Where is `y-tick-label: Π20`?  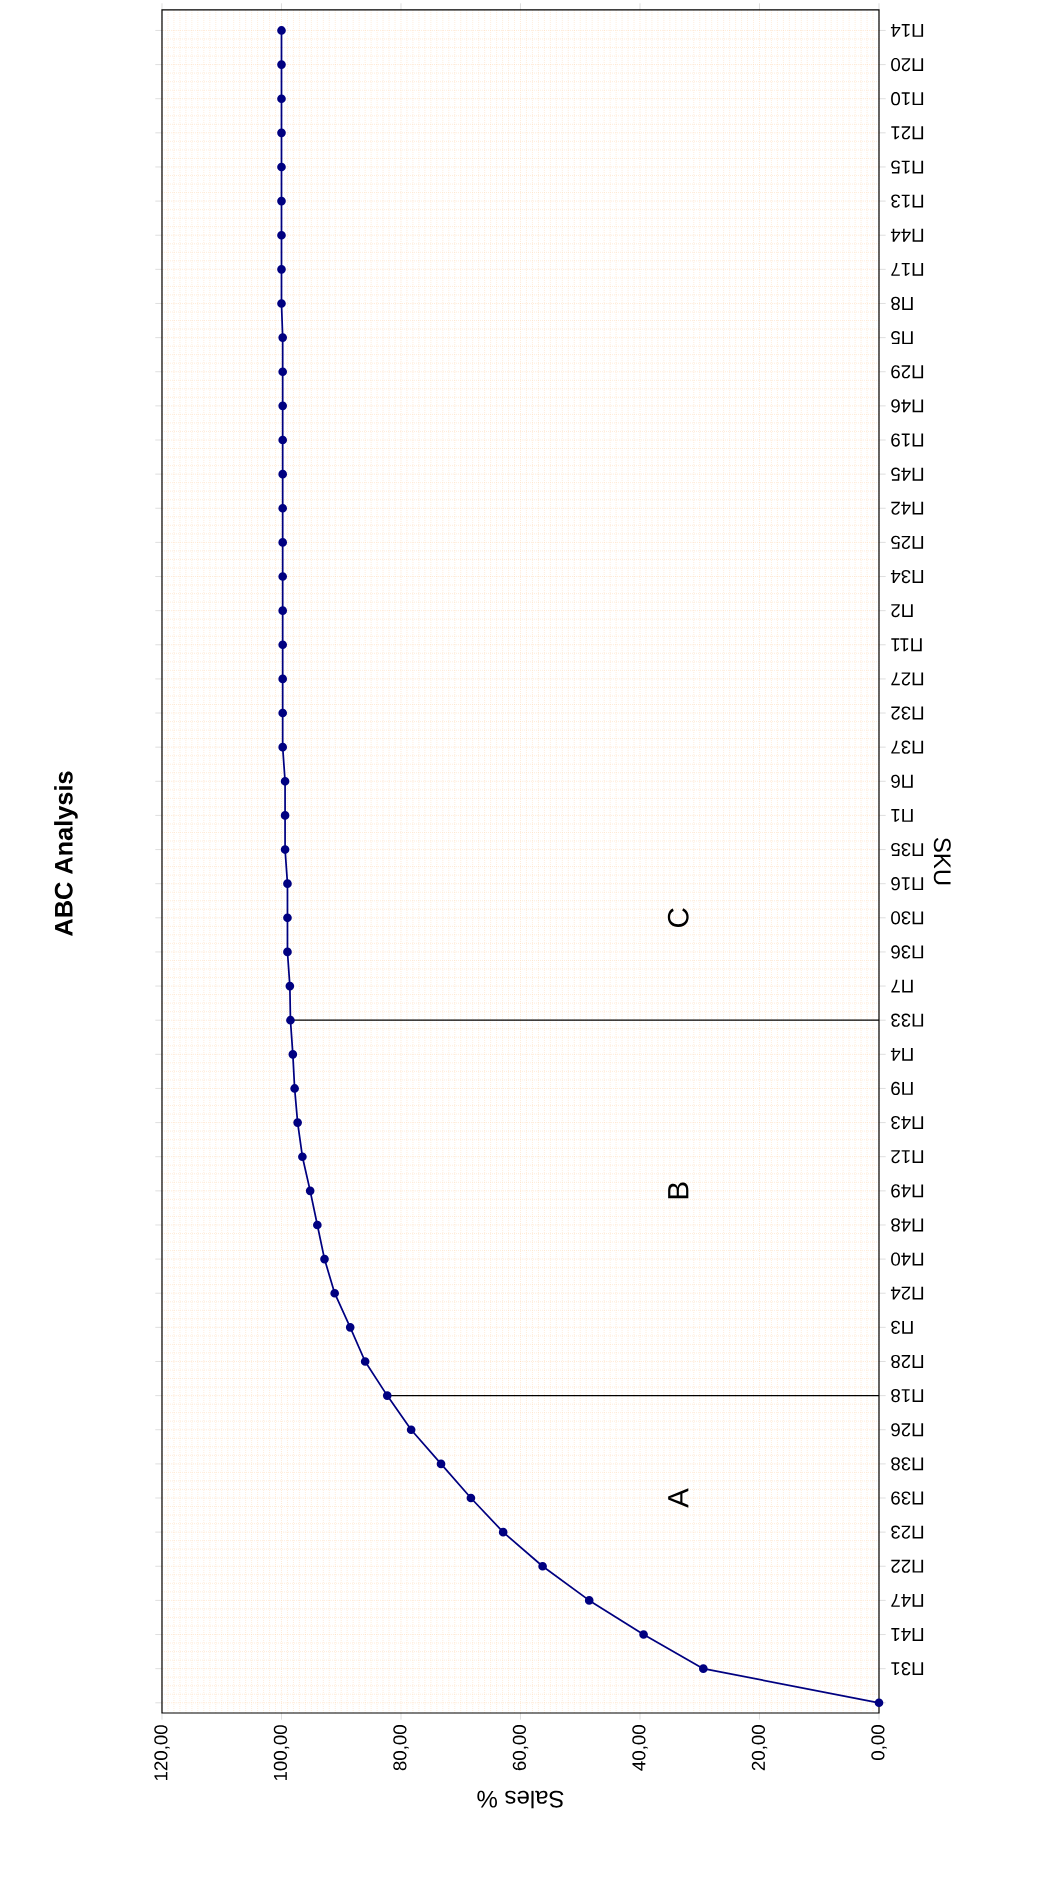 y-tick-label: Π20 is located at coordinates (907, 64).